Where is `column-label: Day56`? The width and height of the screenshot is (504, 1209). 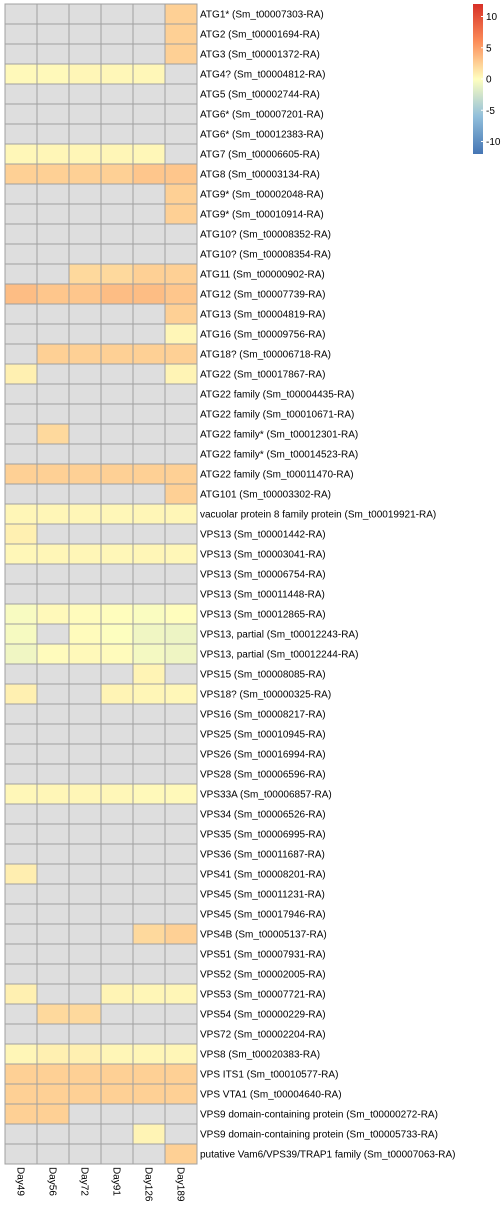 column-label: Day56 is located at coordinates (52, 1181).